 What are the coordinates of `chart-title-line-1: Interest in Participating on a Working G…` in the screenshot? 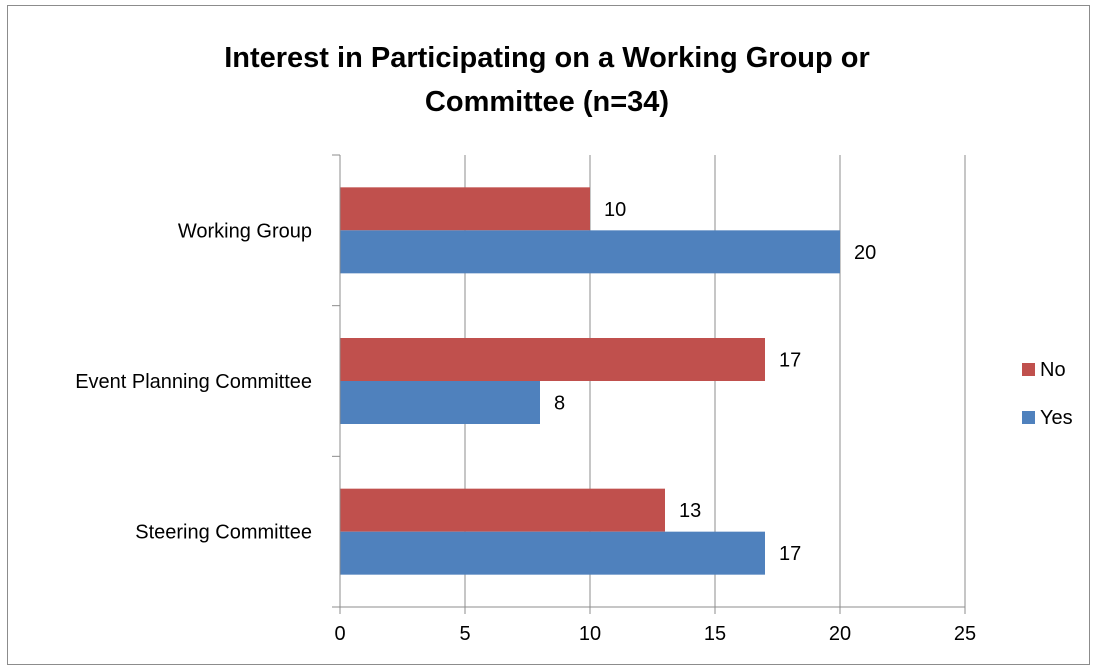 It's located at (547, 58).